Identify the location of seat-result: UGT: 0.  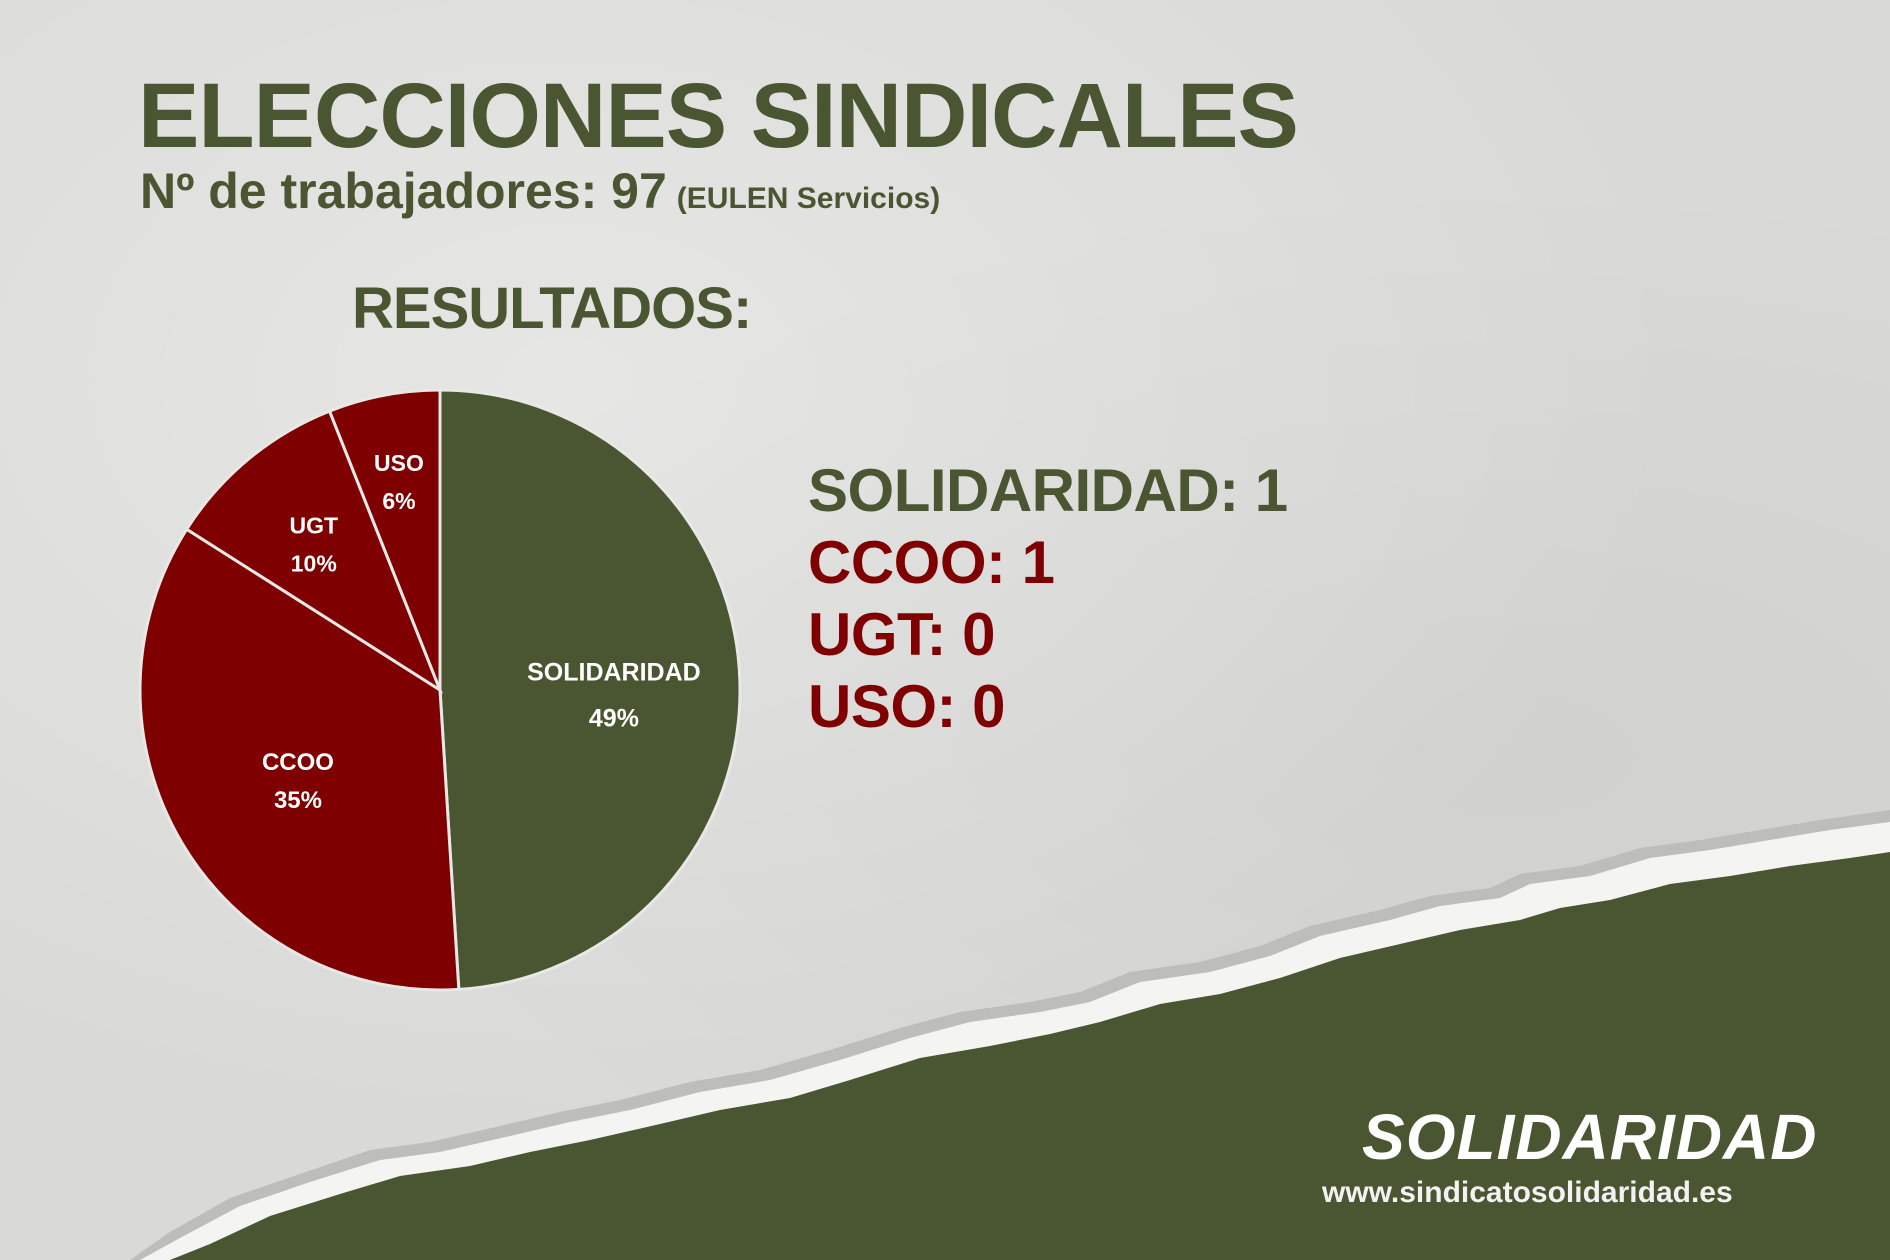
(902, 634).